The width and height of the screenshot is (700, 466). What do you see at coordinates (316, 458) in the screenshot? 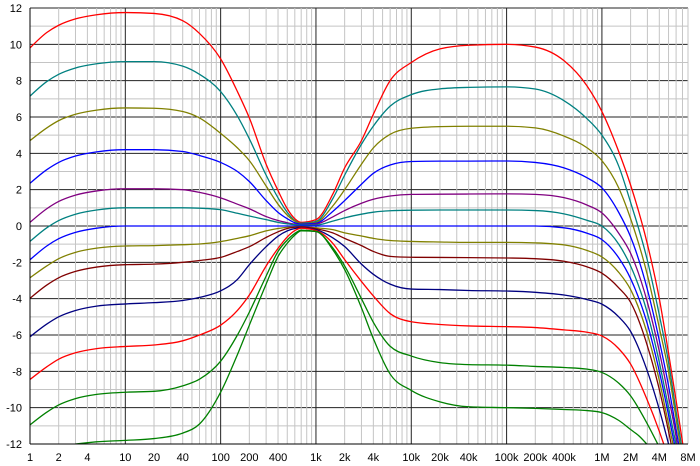
I see `x-tick-label: 1k` at bounding box center [316, 458].